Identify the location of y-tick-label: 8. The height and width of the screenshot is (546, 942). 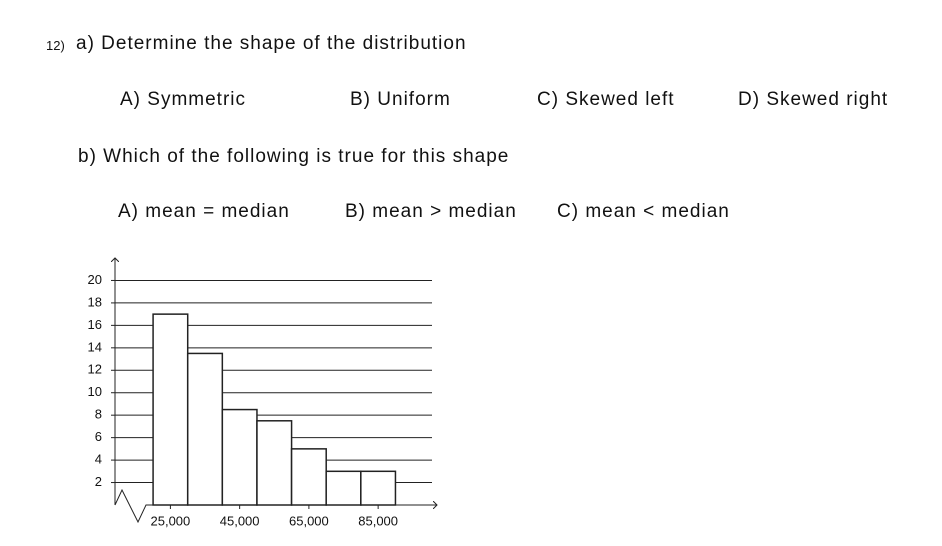
(98, 414).